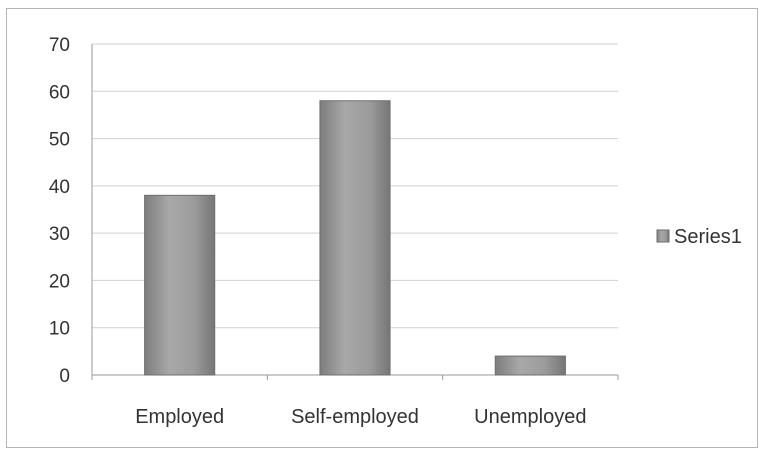  What do you see at coordinates (59, 45) in the screenshot?
I see `y-tick-label: 70` at bounding box center [59, 45].